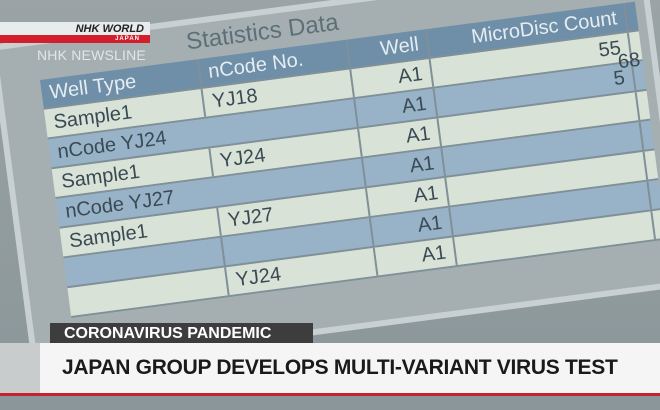 This screenshot has height=410, width=660. Describe the element at coordinates (181, 333) in the screenshot. I see `topic-tag: CORONAVIRUS PANDEMIC` at that location.